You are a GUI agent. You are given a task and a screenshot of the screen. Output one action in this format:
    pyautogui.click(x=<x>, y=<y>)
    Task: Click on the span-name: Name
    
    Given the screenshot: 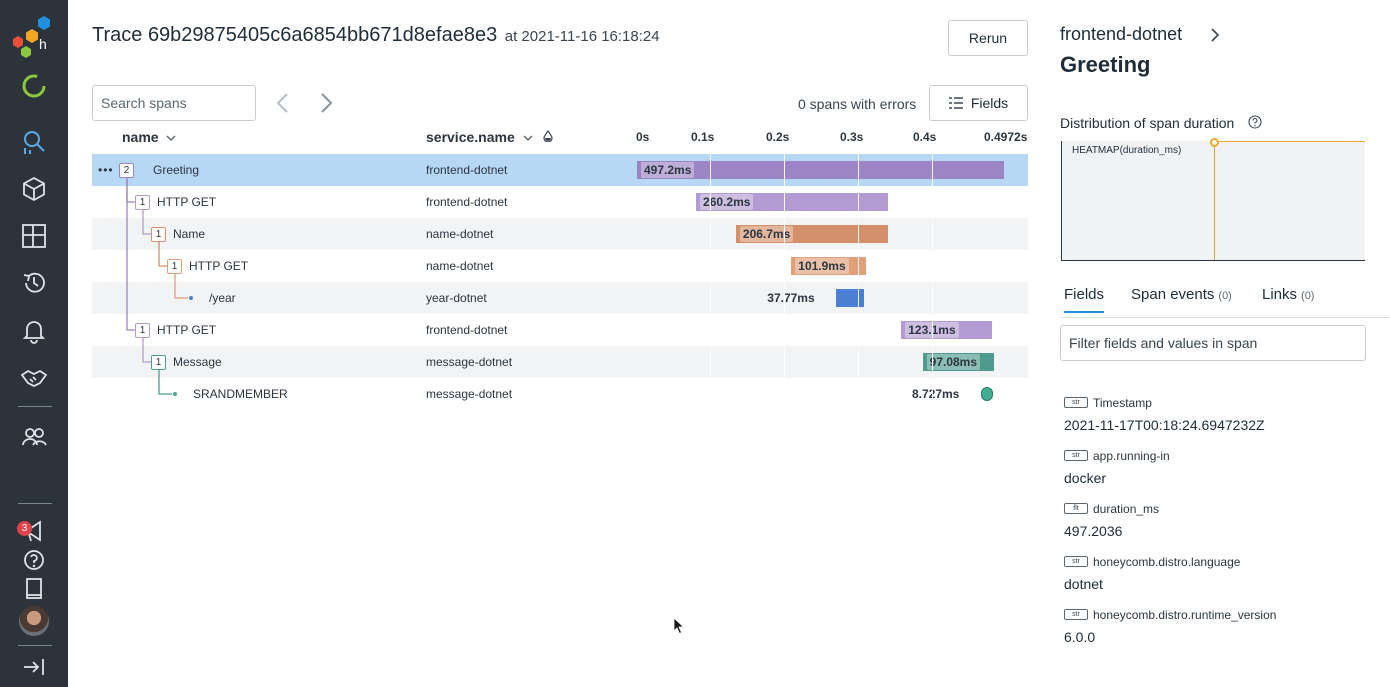 What is the action you would take?
    pyautogui.click(x=189, y=234)
    